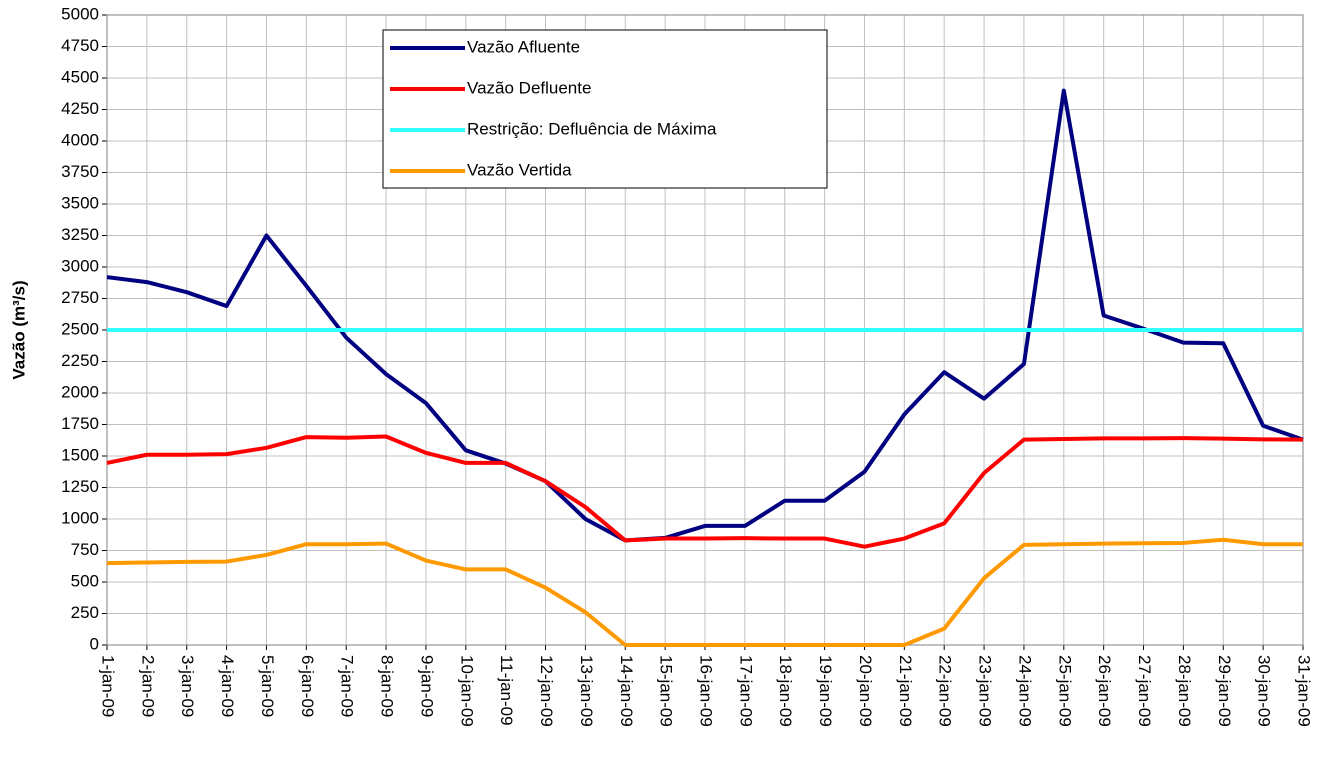 This screenshot has height=762, width=1326. Describe the element at coordinates (80, 360) in the screenshot. I see `y-tick-label: 2250` at that location.